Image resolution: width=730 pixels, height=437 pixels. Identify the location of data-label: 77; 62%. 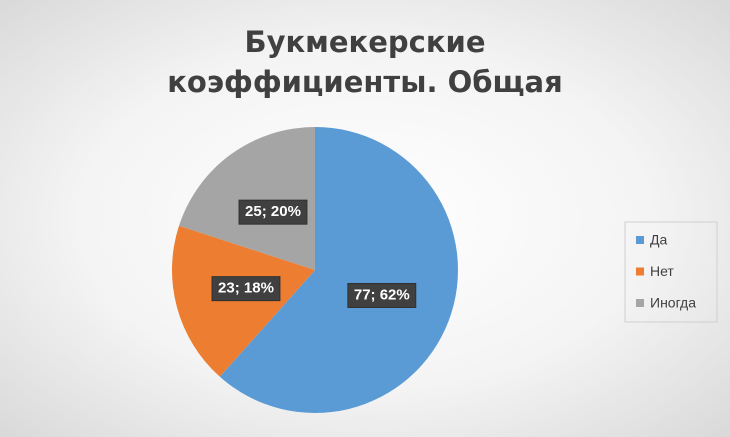
(382, 295).